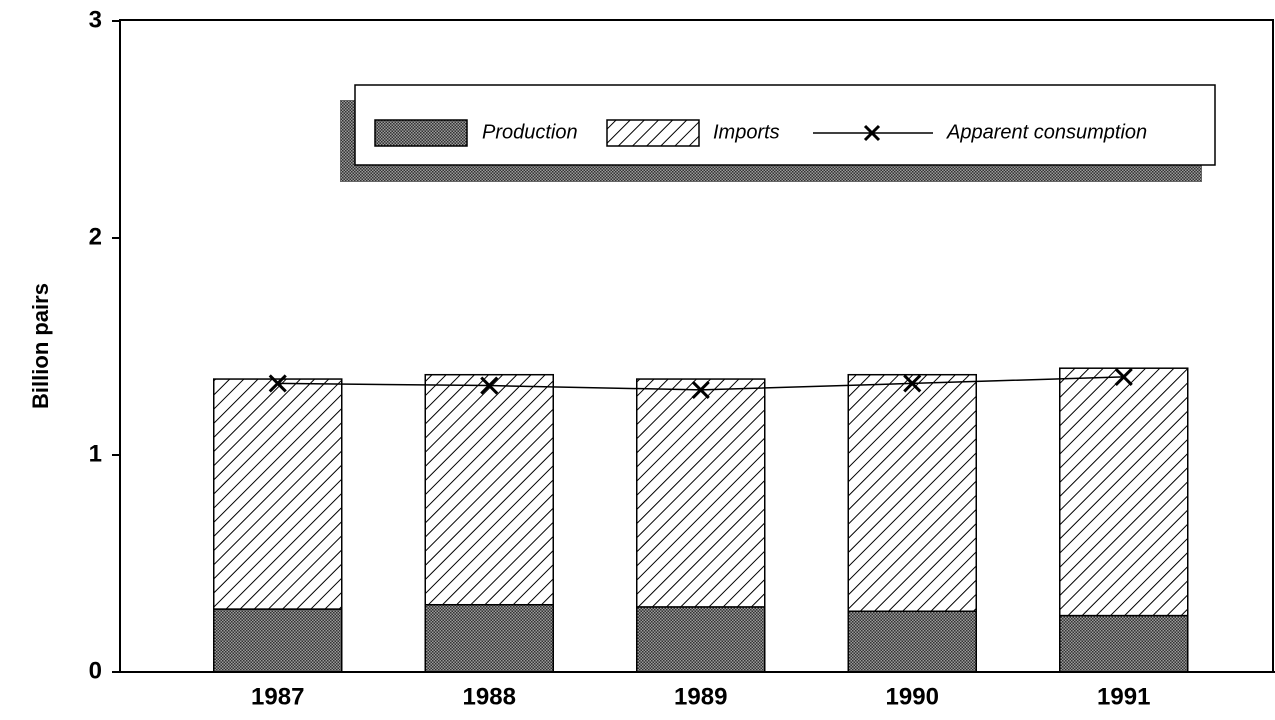 Image resolution: width=1275 pixels, height=720 pixels. Describe the element at coordinates (746, 132) in the screenshot. I see `legend-label: Imports` at that location.